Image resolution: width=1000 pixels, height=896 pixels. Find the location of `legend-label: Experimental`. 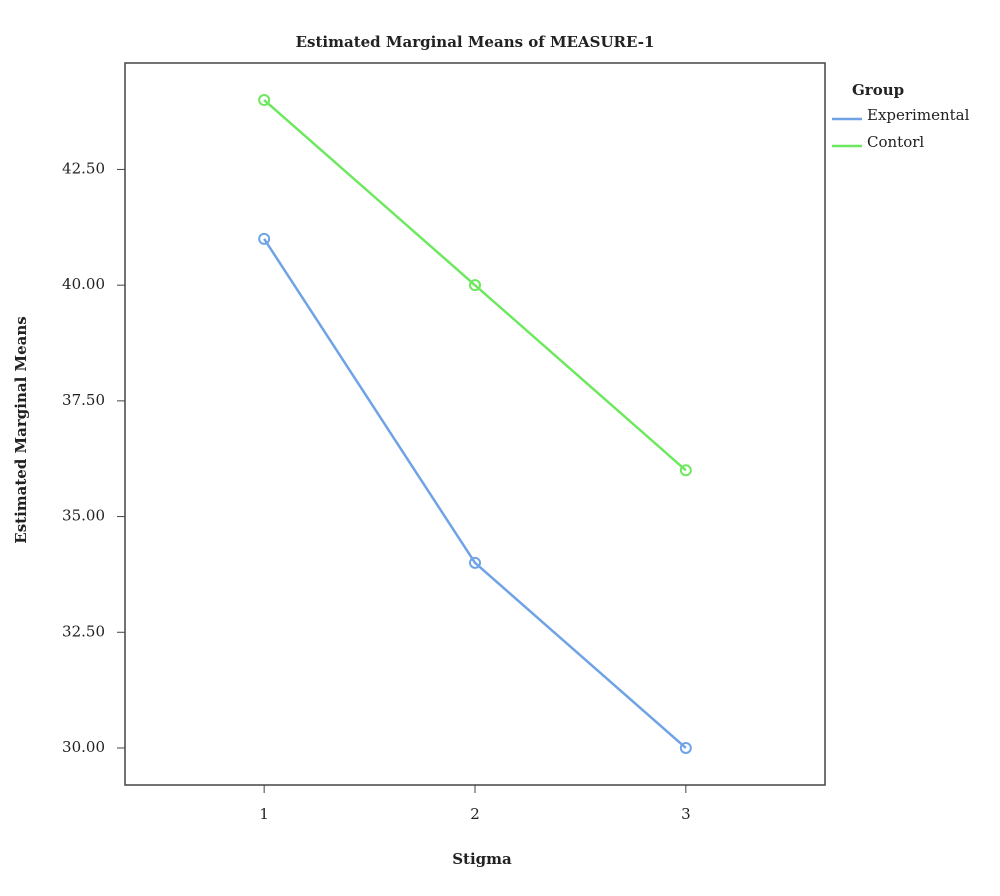

legend-label: Experimental is located at coordinates (918, 115).